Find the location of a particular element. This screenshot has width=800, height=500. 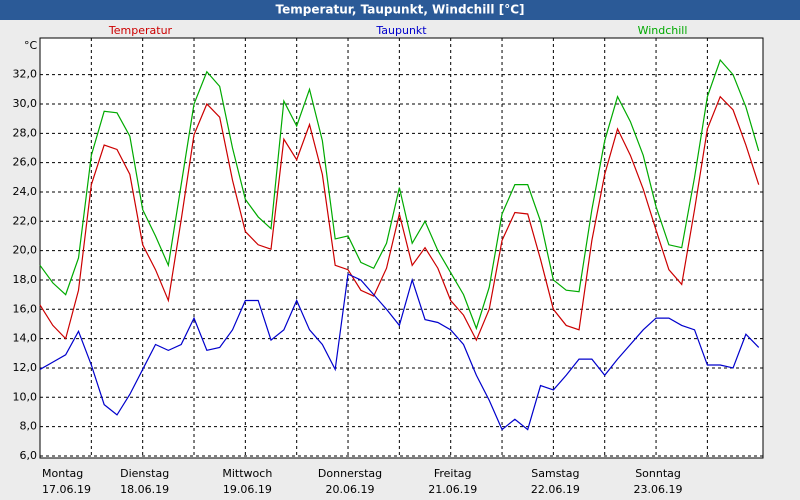

y-tick-label: 24,0 is located at coordinates (25, 191).